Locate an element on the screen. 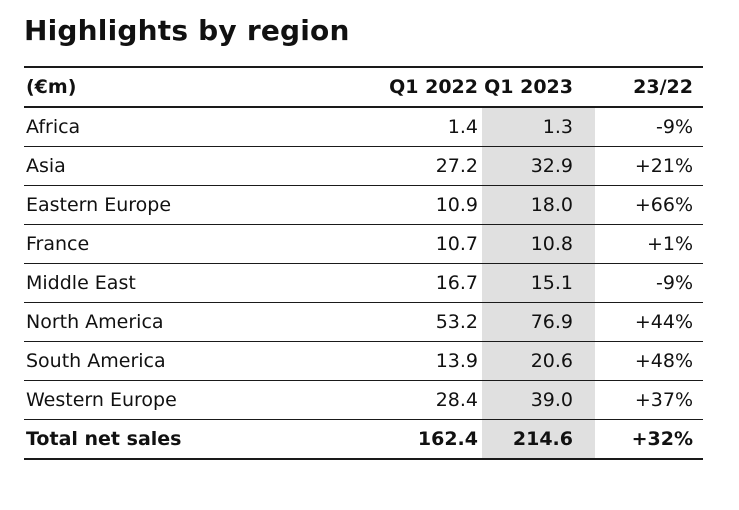  table-row: Western Europe 28.4 39.0 +37% is located at coordinates (363, 400).